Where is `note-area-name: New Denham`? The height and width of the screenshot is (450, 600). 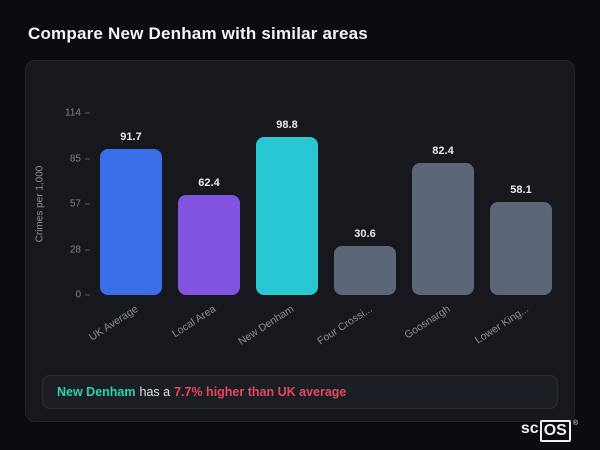
note-area-name: New Denham is located at coordinates (96, 392).